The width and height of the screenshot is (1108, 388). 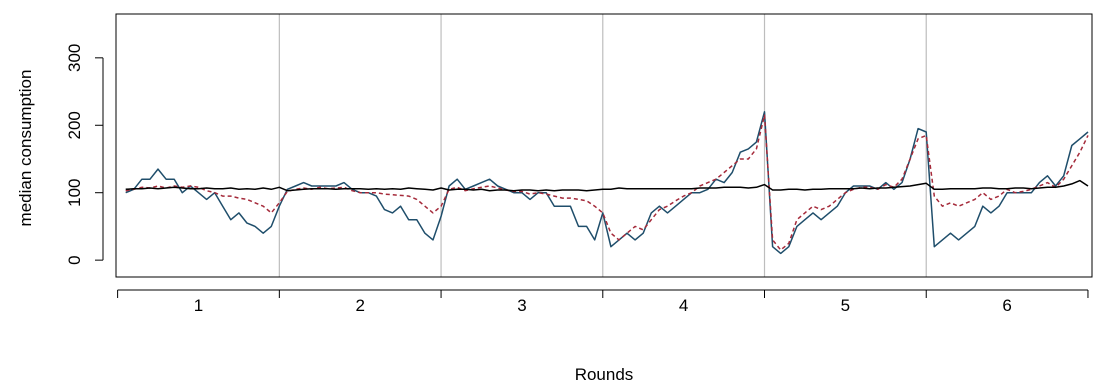 What do you see at coordinates (25, 148) in the screenshot?
I see `y-axis-label: median consumption` at bounding box center [25, 148].